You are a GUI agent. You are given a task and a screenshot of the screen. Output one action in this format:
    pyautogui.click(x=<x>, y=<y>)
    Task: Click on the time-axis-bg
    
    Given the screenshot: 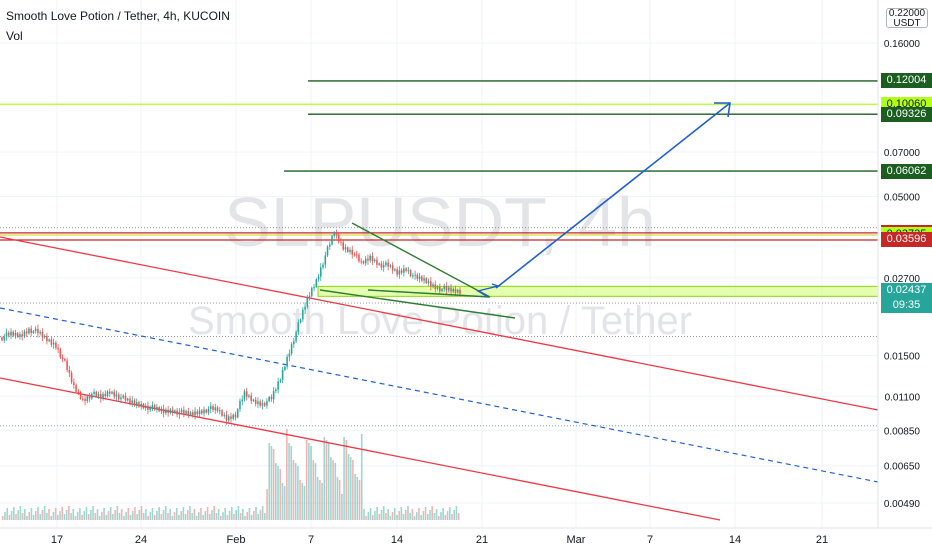 What is the action you would take?
    pyautogui.click(x=466, y=539)
    